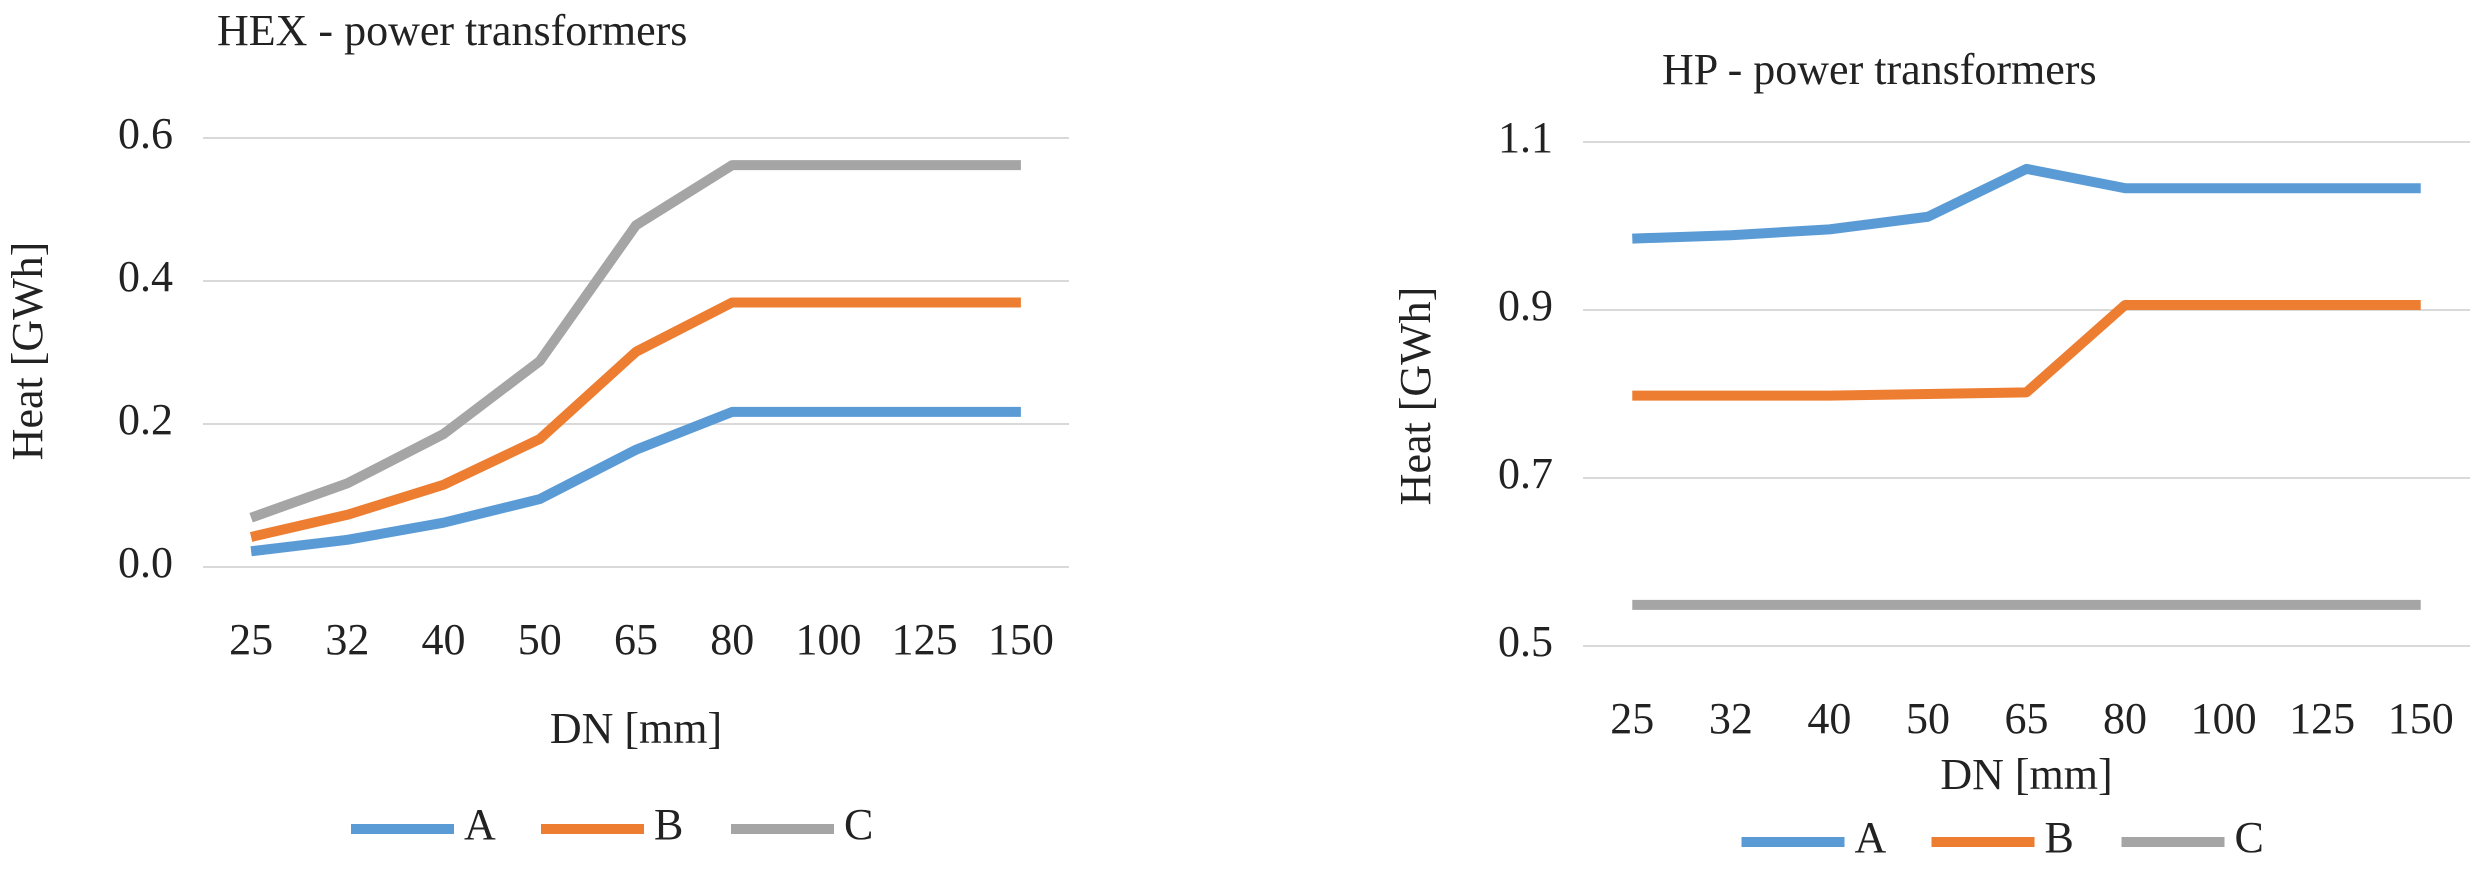 The image size is (2482, 870). What do you see at coordinates (145, 133) in the screenshot?
I see `y-tick-label: 0.6` at bounding box center [145, 133].